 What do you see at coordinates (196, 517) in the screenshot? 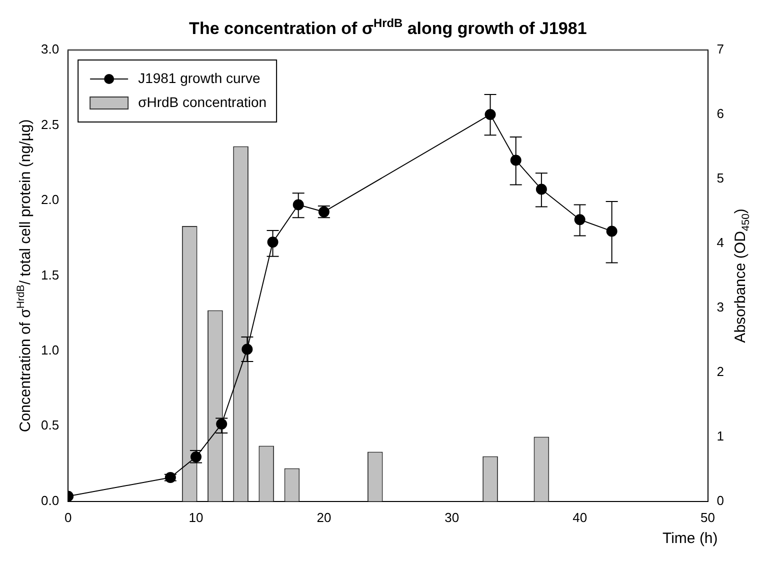
I see `x-tick-label: 10` at bounding box center [196, 517].